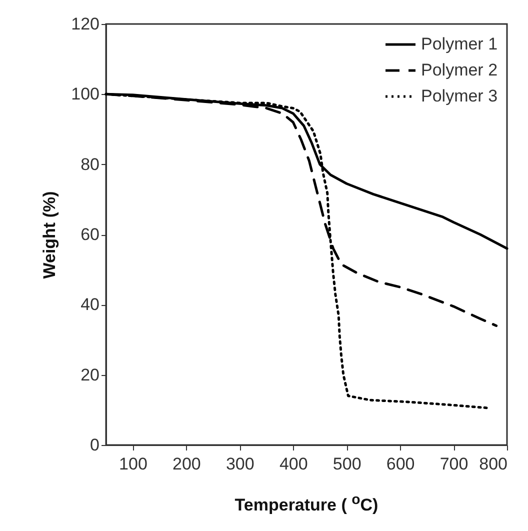  What do you see at coordinates (50, 235) in the screenshot?
I see `y-axis-title: Weight (%)` at bounding box center [50, 235].